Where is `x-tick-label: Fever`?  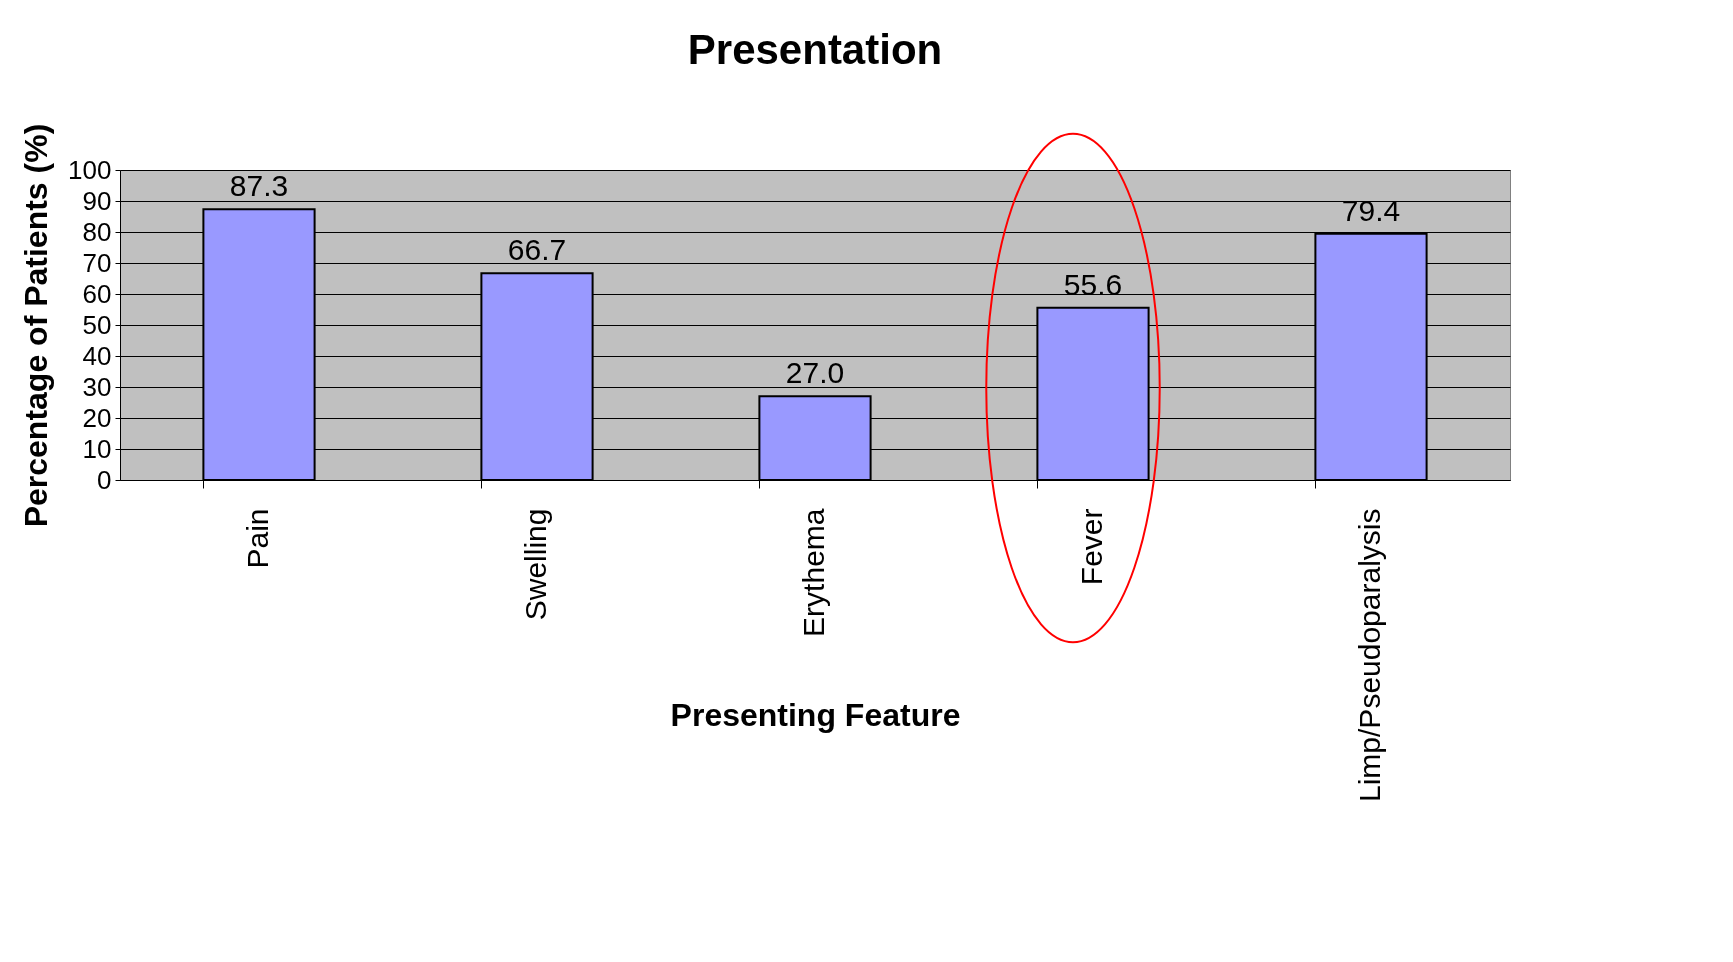
x-tick-label: Fever is located at coordinates (1091, 547).